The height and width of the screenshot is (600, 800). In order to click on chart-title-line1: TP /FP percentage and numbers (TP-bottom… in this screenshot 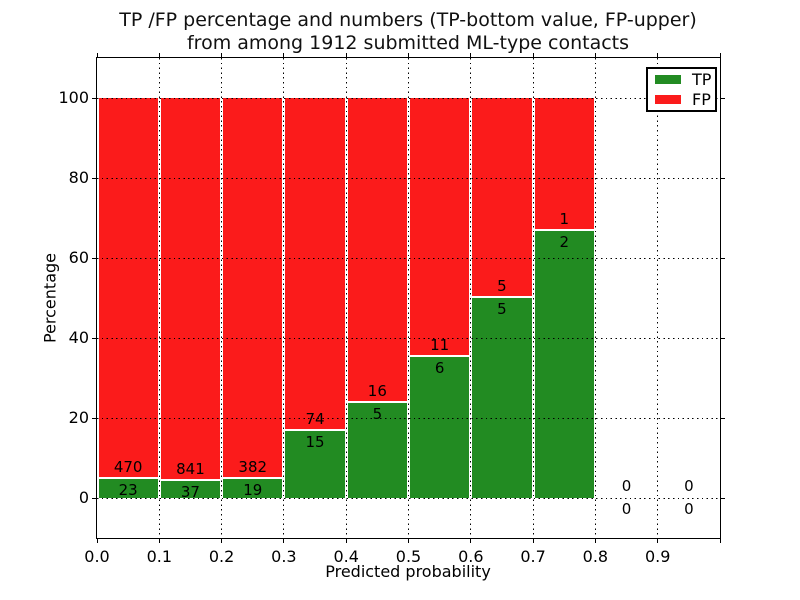, I will do `click(408, 20)`.